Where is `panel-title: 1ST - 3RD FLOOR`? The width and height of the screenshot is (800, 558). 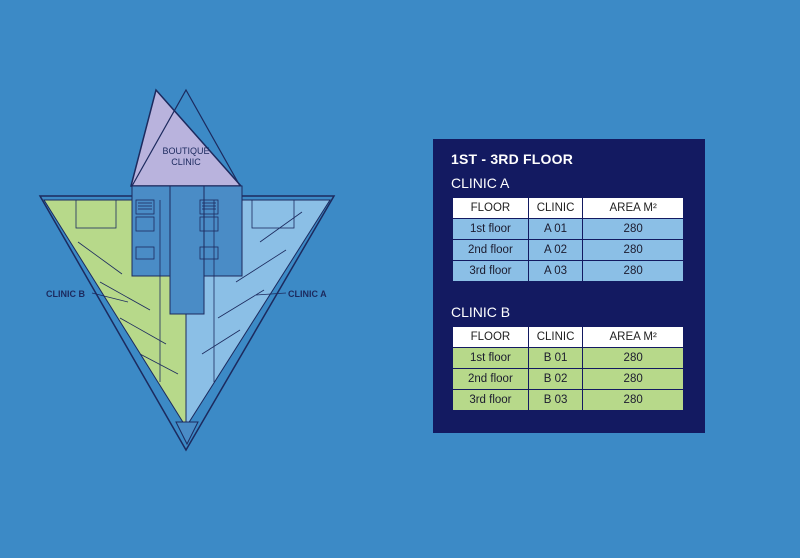
panel-title: 1ST - 3RD FLOOR is located at coordinates (512, 159).